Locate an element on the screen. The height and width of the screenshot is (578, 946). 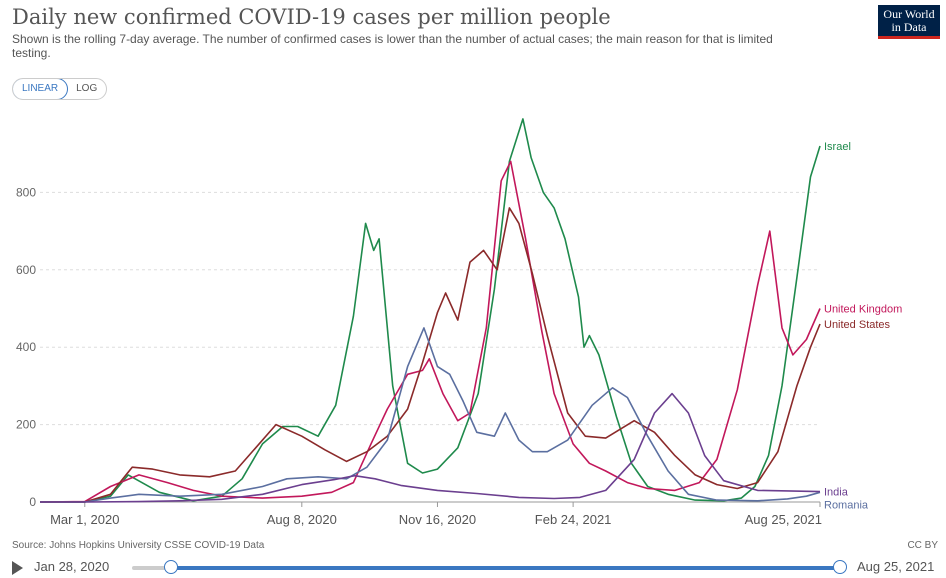
timeline-start-label: Jan 28, 2020 is located at coordinates (72, 566).